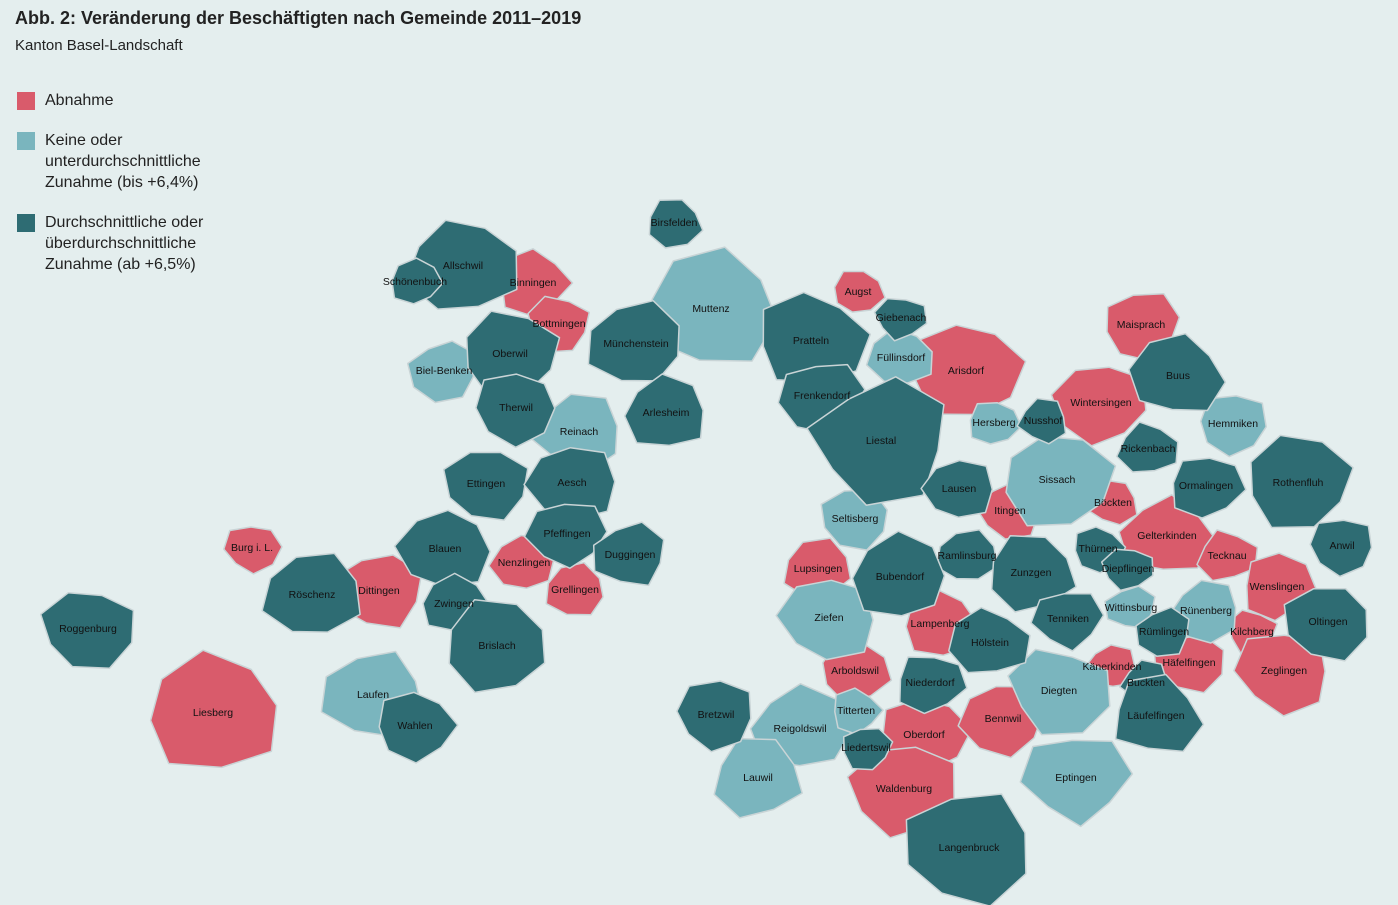 The height and width of the screenshot is (905, 1398). Describe the element at coordinates (1068, 619) in the screenshot. I see `municipality-label: Tenniken` at that location.